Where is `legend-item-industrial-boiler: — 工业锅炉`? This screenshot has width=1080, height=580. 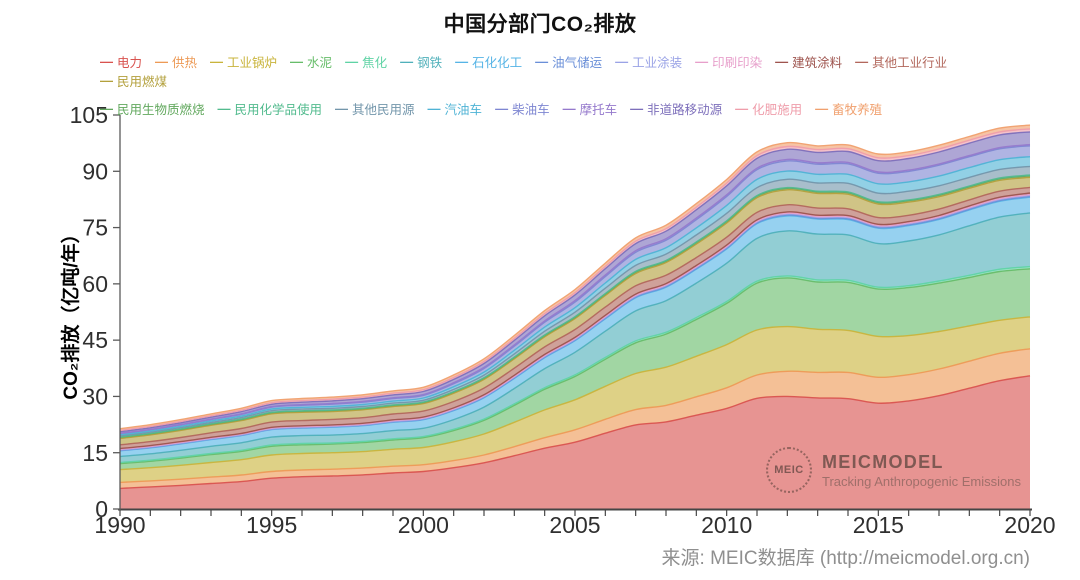
legend-item-industrial-boiler: — 工业锅炉 is located at coordinates (243, 61).